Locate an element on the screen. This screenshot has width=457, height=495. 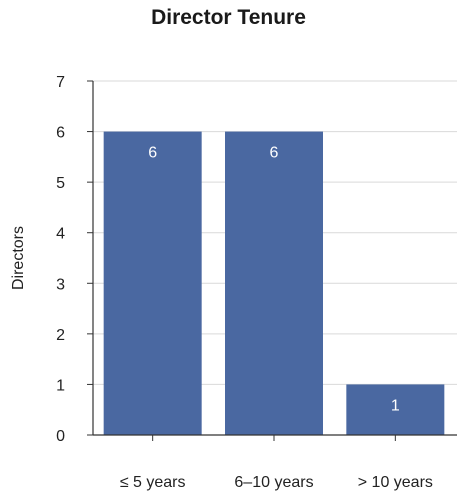
data-label-1: 6 is located at coordinates (274, 153).